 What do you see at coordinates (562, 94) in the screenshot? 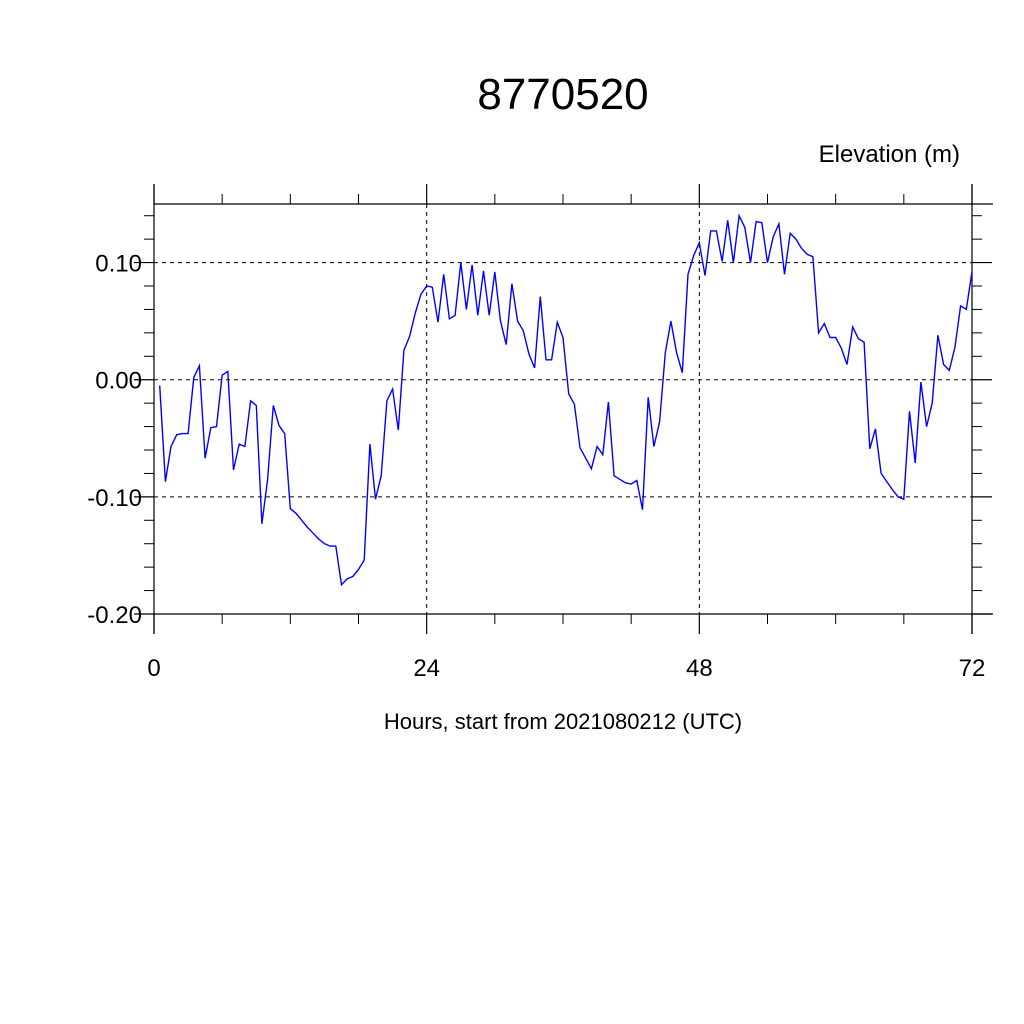
I see `chart-title: 8770520` at bounding box center [562, 94].